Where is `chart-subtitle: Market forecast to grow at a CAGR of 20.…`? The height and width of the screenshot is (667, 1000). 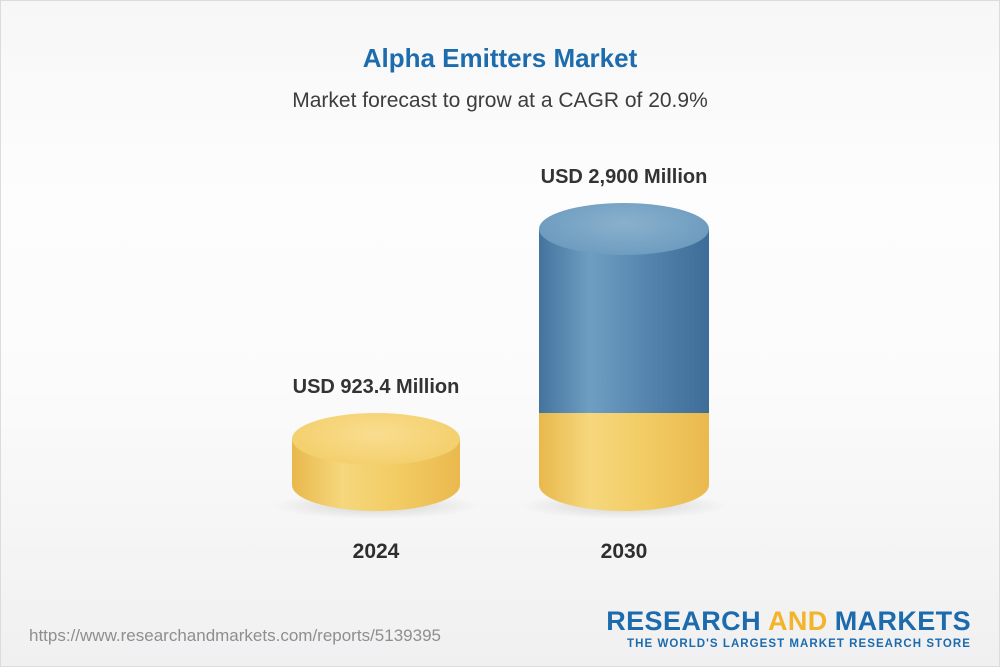 chart-subtitle: Market forecast to grow at a CAGR of 20.… is located at coordinates (500, 100).